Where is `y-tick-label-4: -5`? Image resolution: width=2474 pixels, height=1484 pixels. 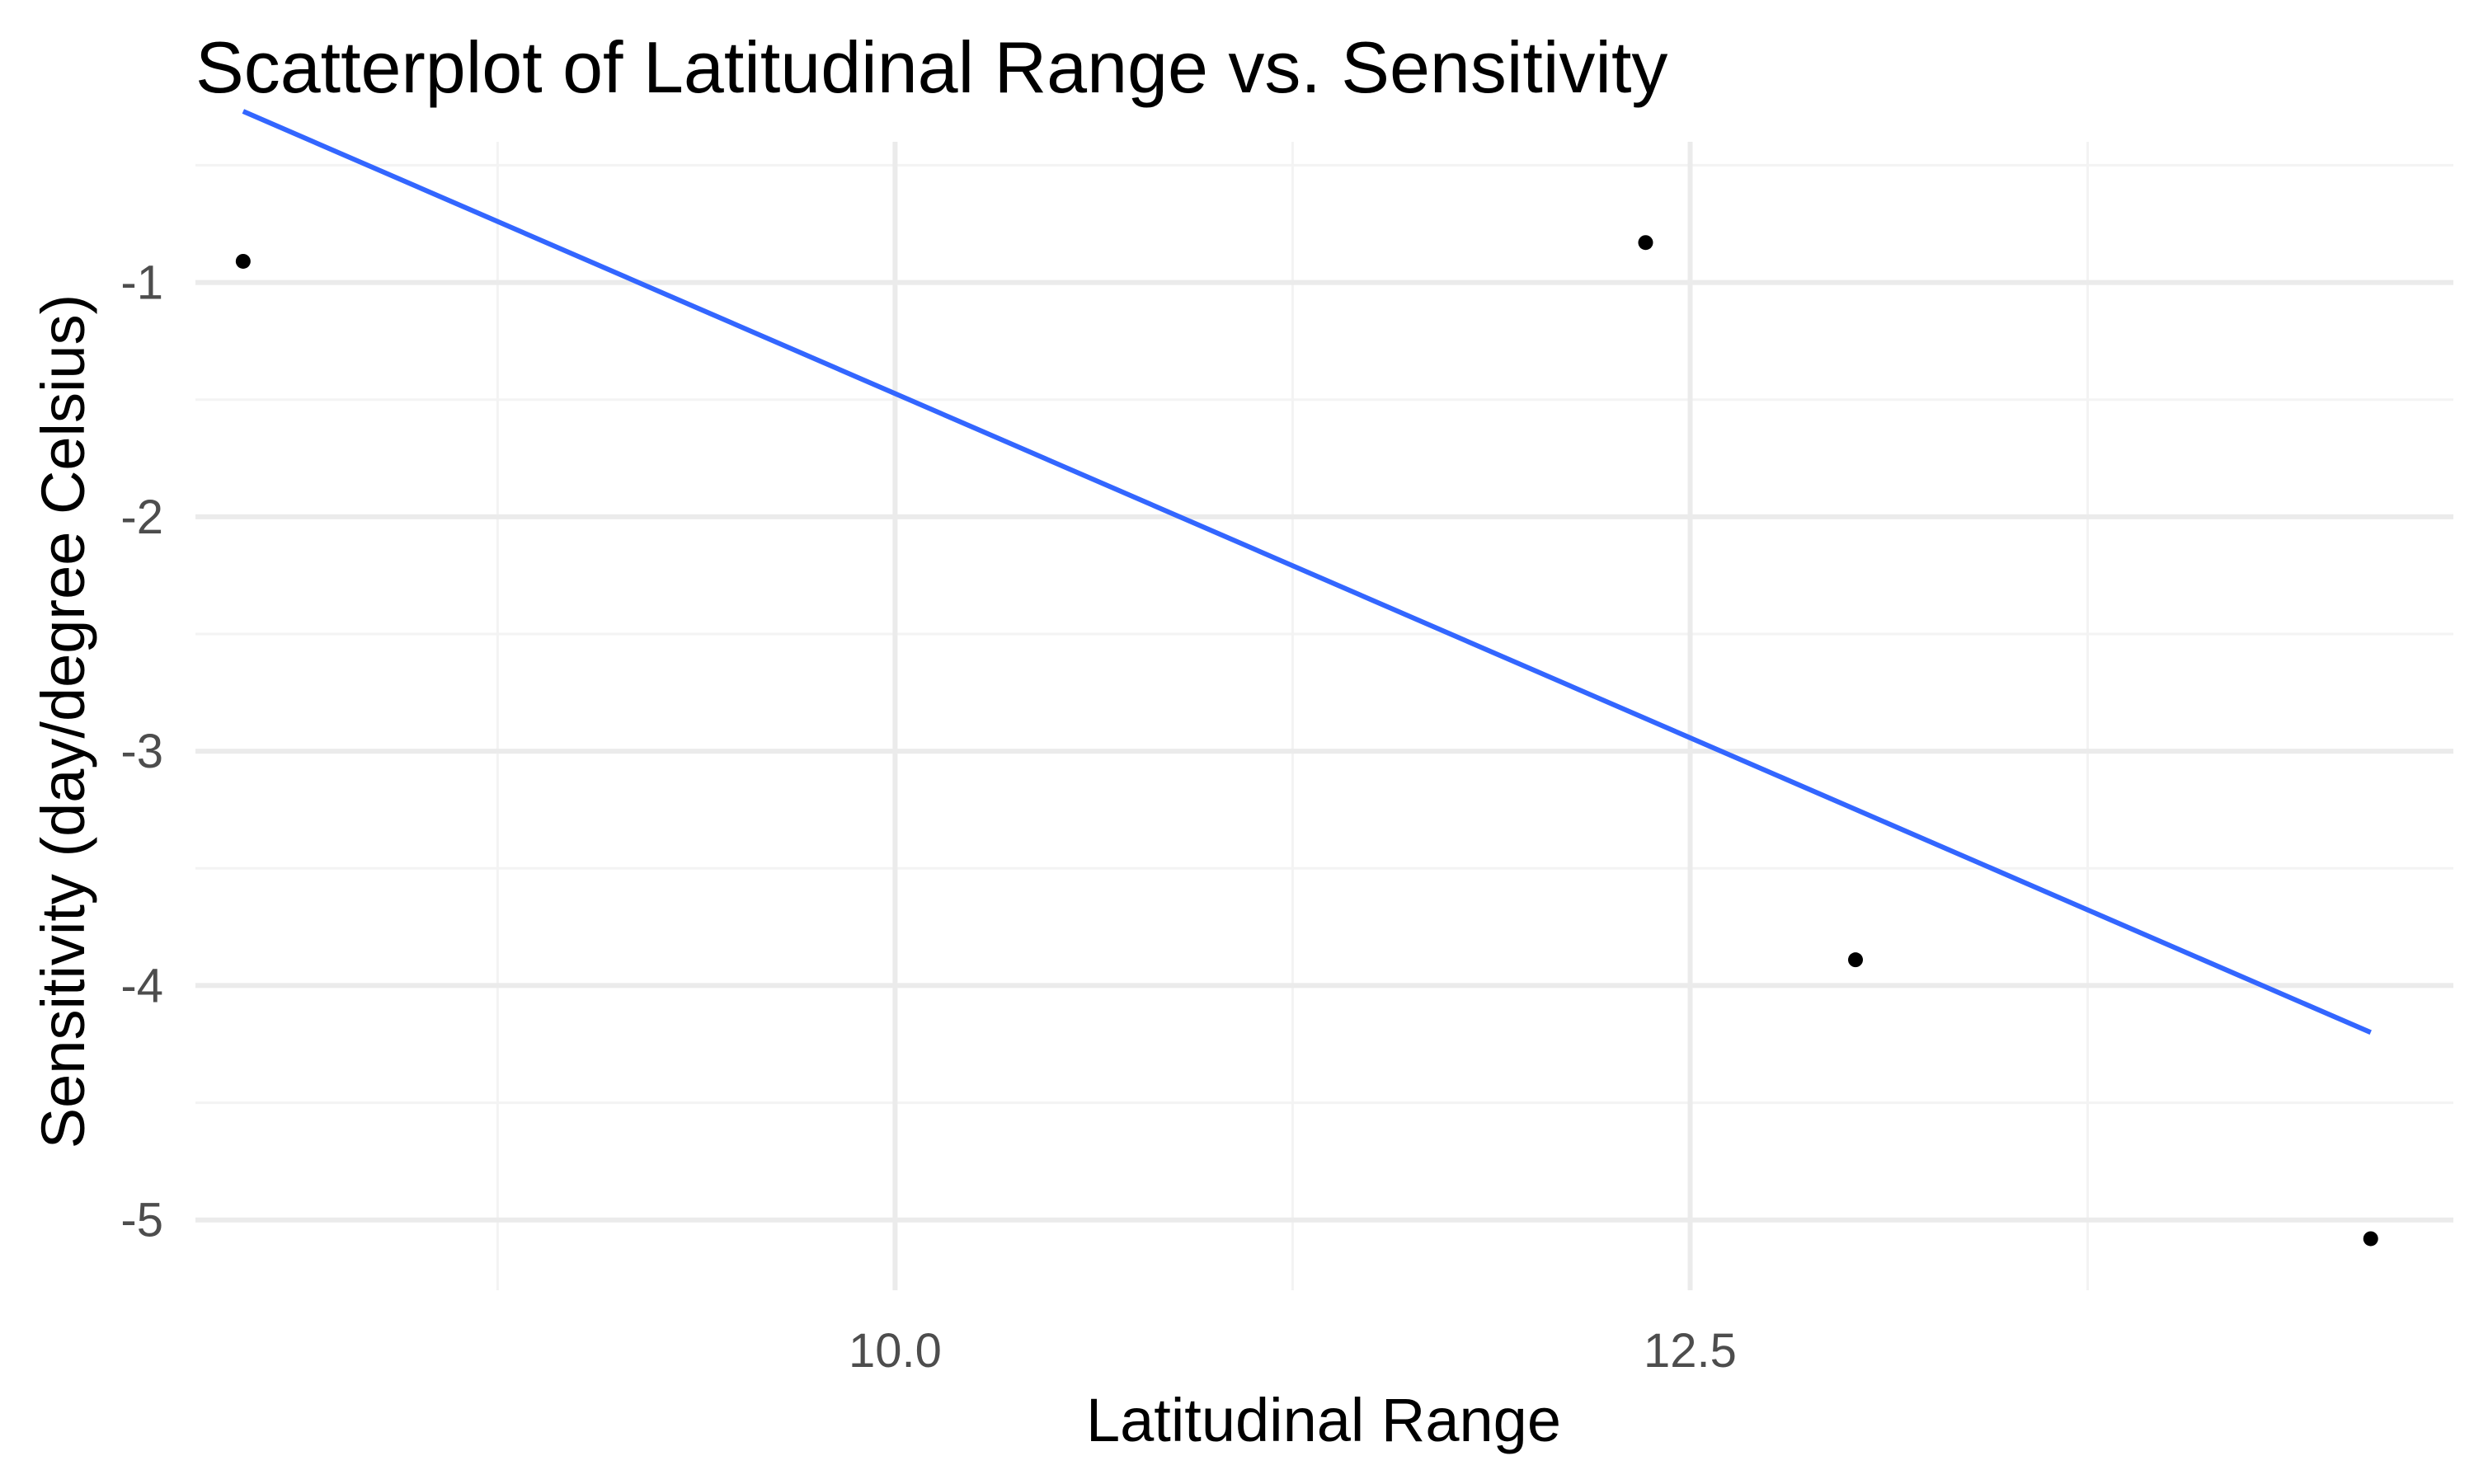
y-tick-label-4: -5 is located at coordinates (141, 1220).